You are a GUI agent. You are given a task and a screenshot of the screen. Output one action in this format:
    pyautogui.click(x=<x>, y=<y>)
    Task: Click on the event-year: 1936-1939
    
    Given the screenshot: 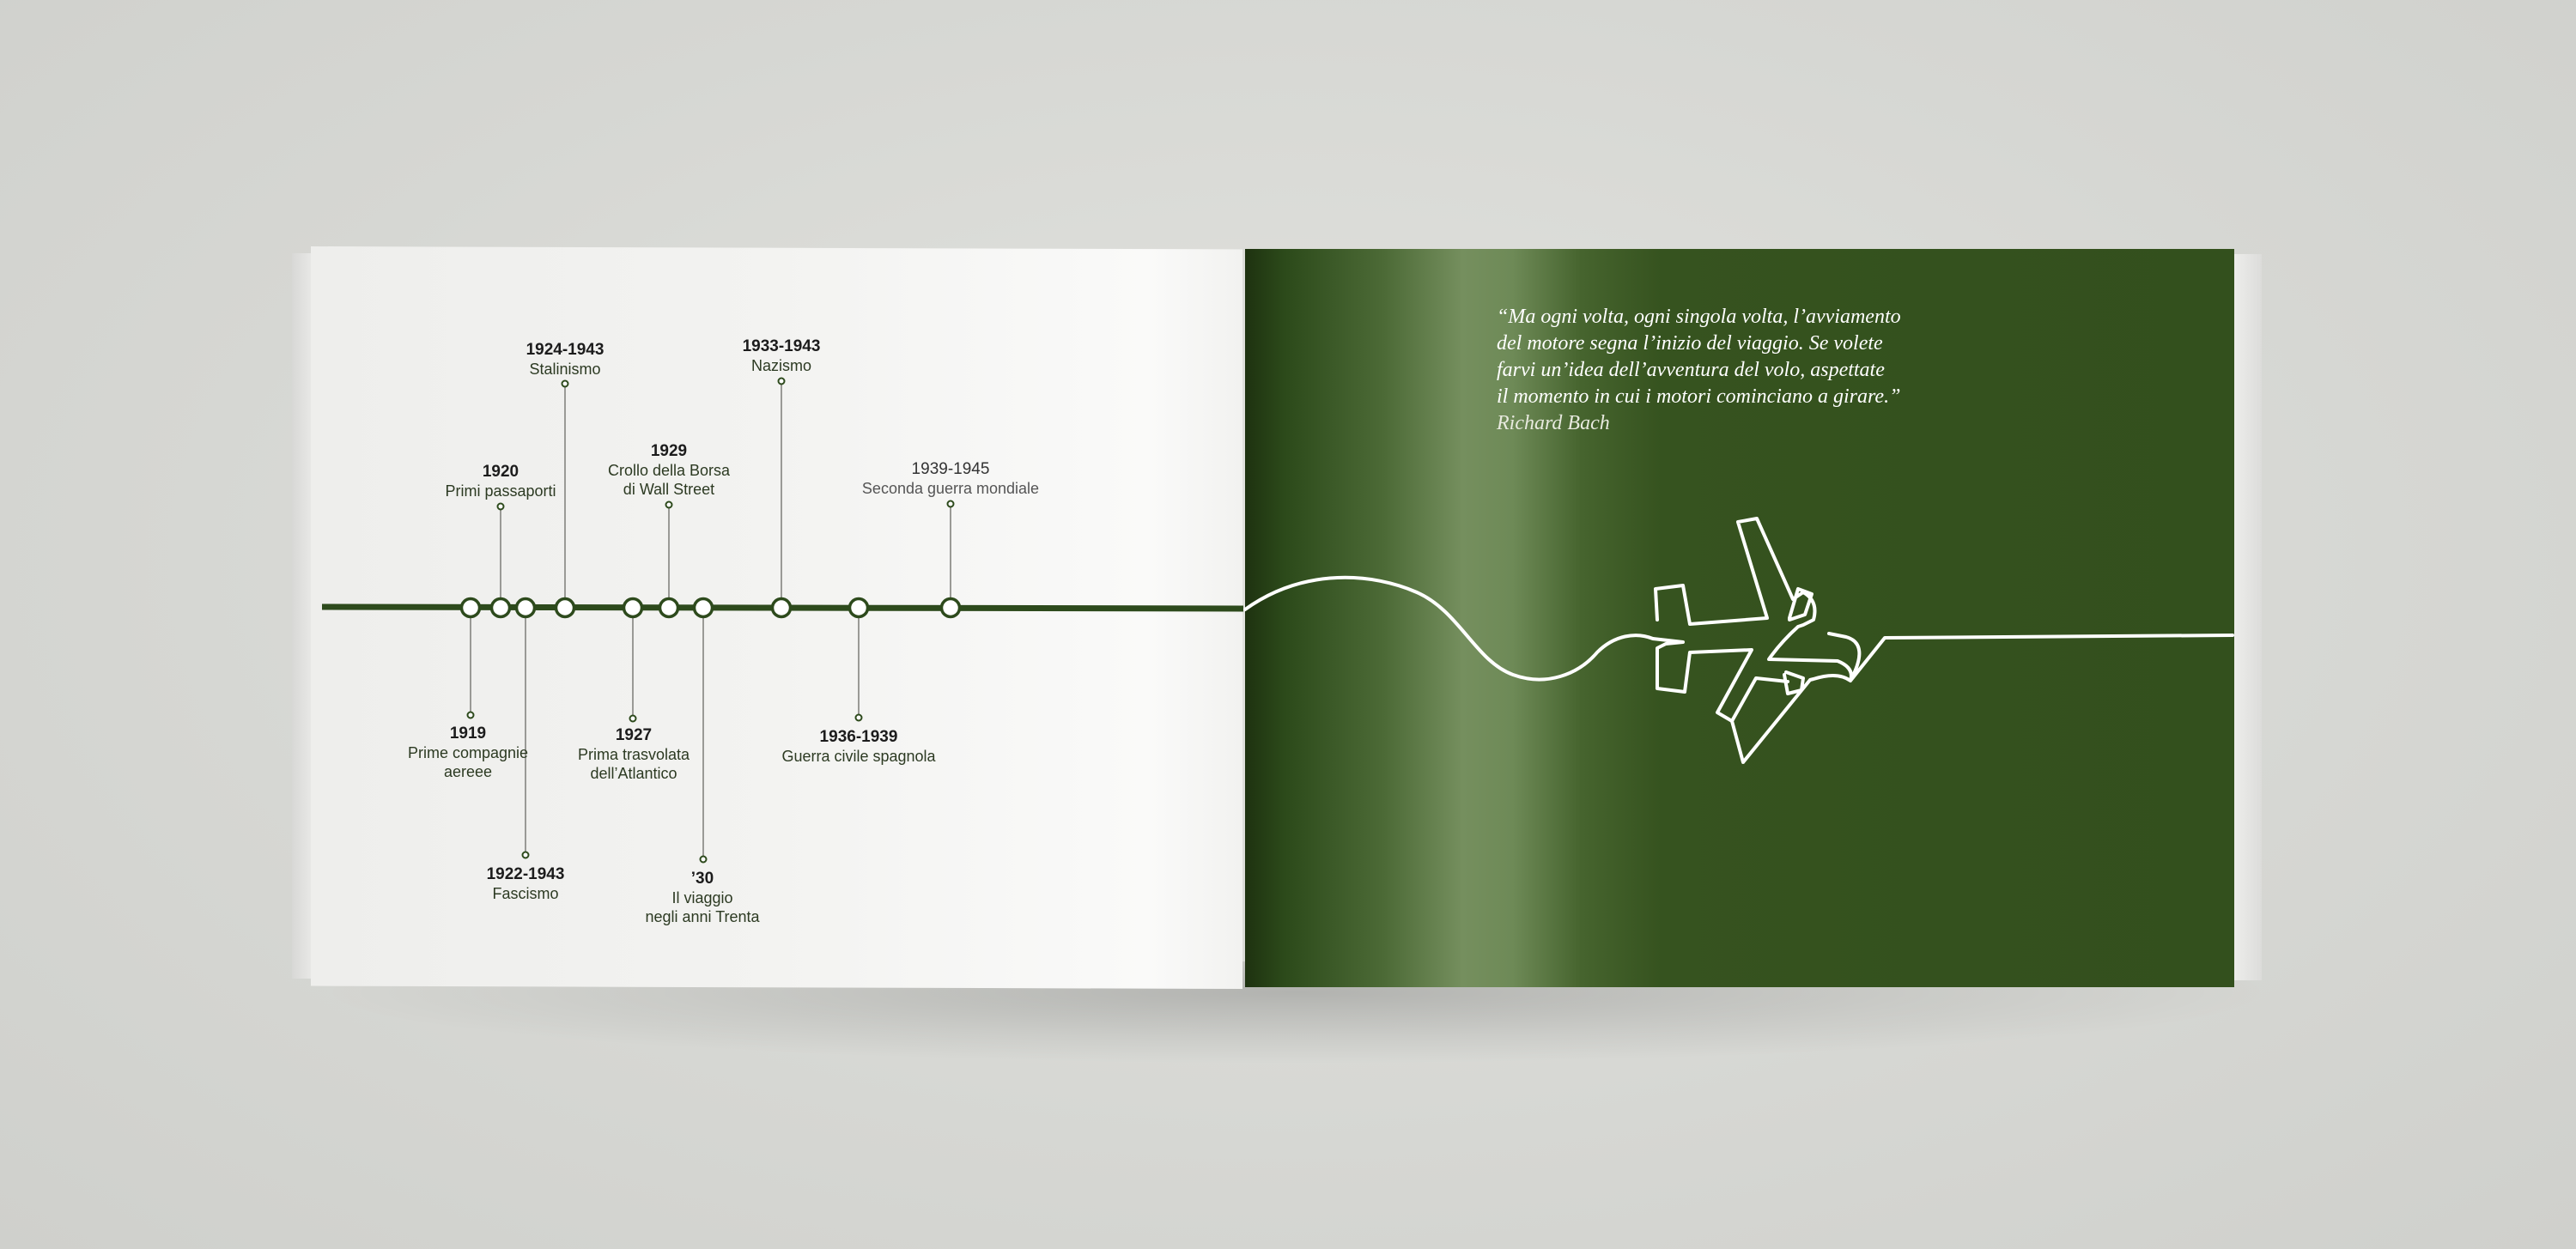 What is the action you would take?
    pyautogui.click(x=858, y=737)
    